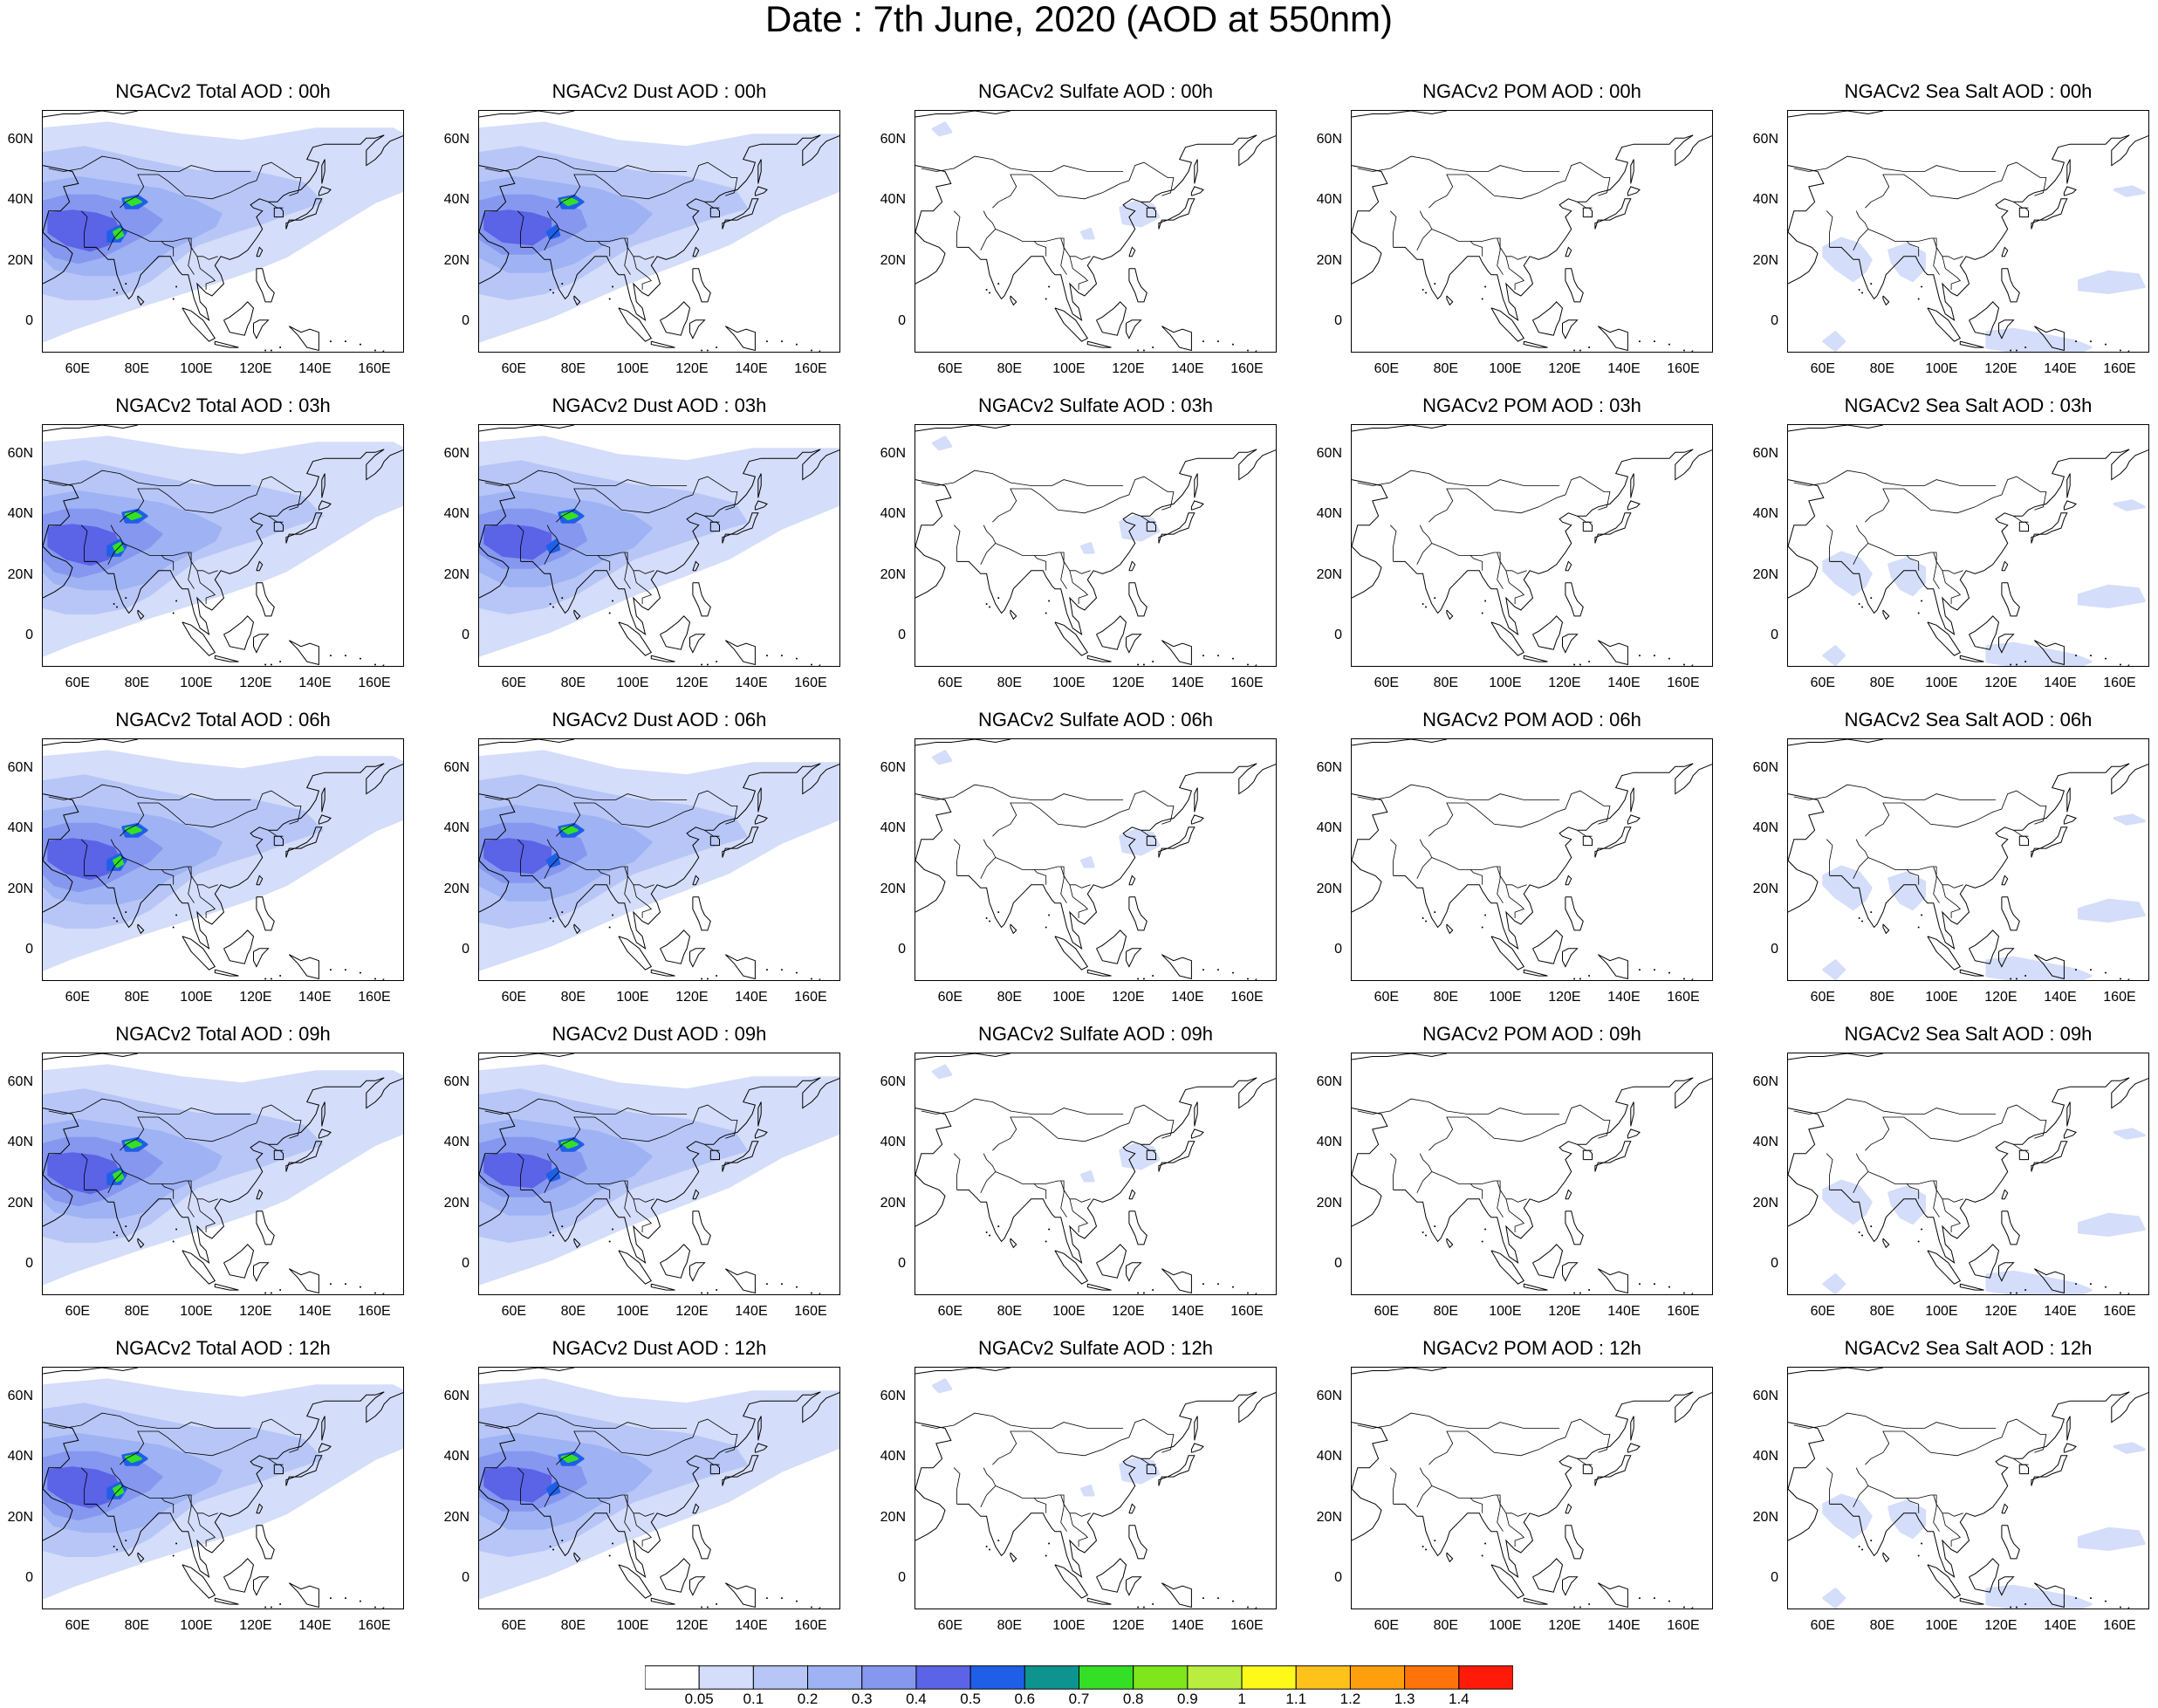 This screenshot has width=2158, height=1708. Describe the element at coordinates (1968, 91) in the screenshot. I see `panel-title: NGACv2 Sea Salt AOD : 00h` at that location.